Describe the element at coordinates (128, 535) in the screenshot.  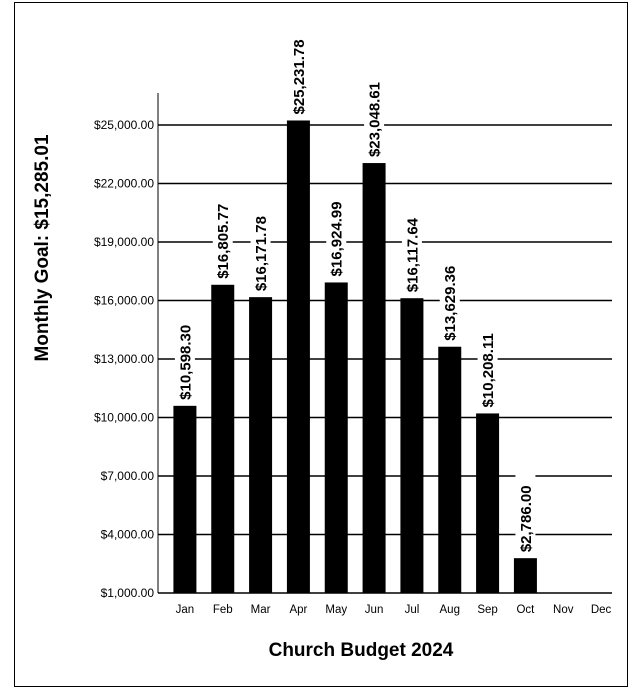
I see `y-tick-label: $4,000.00` at that location.